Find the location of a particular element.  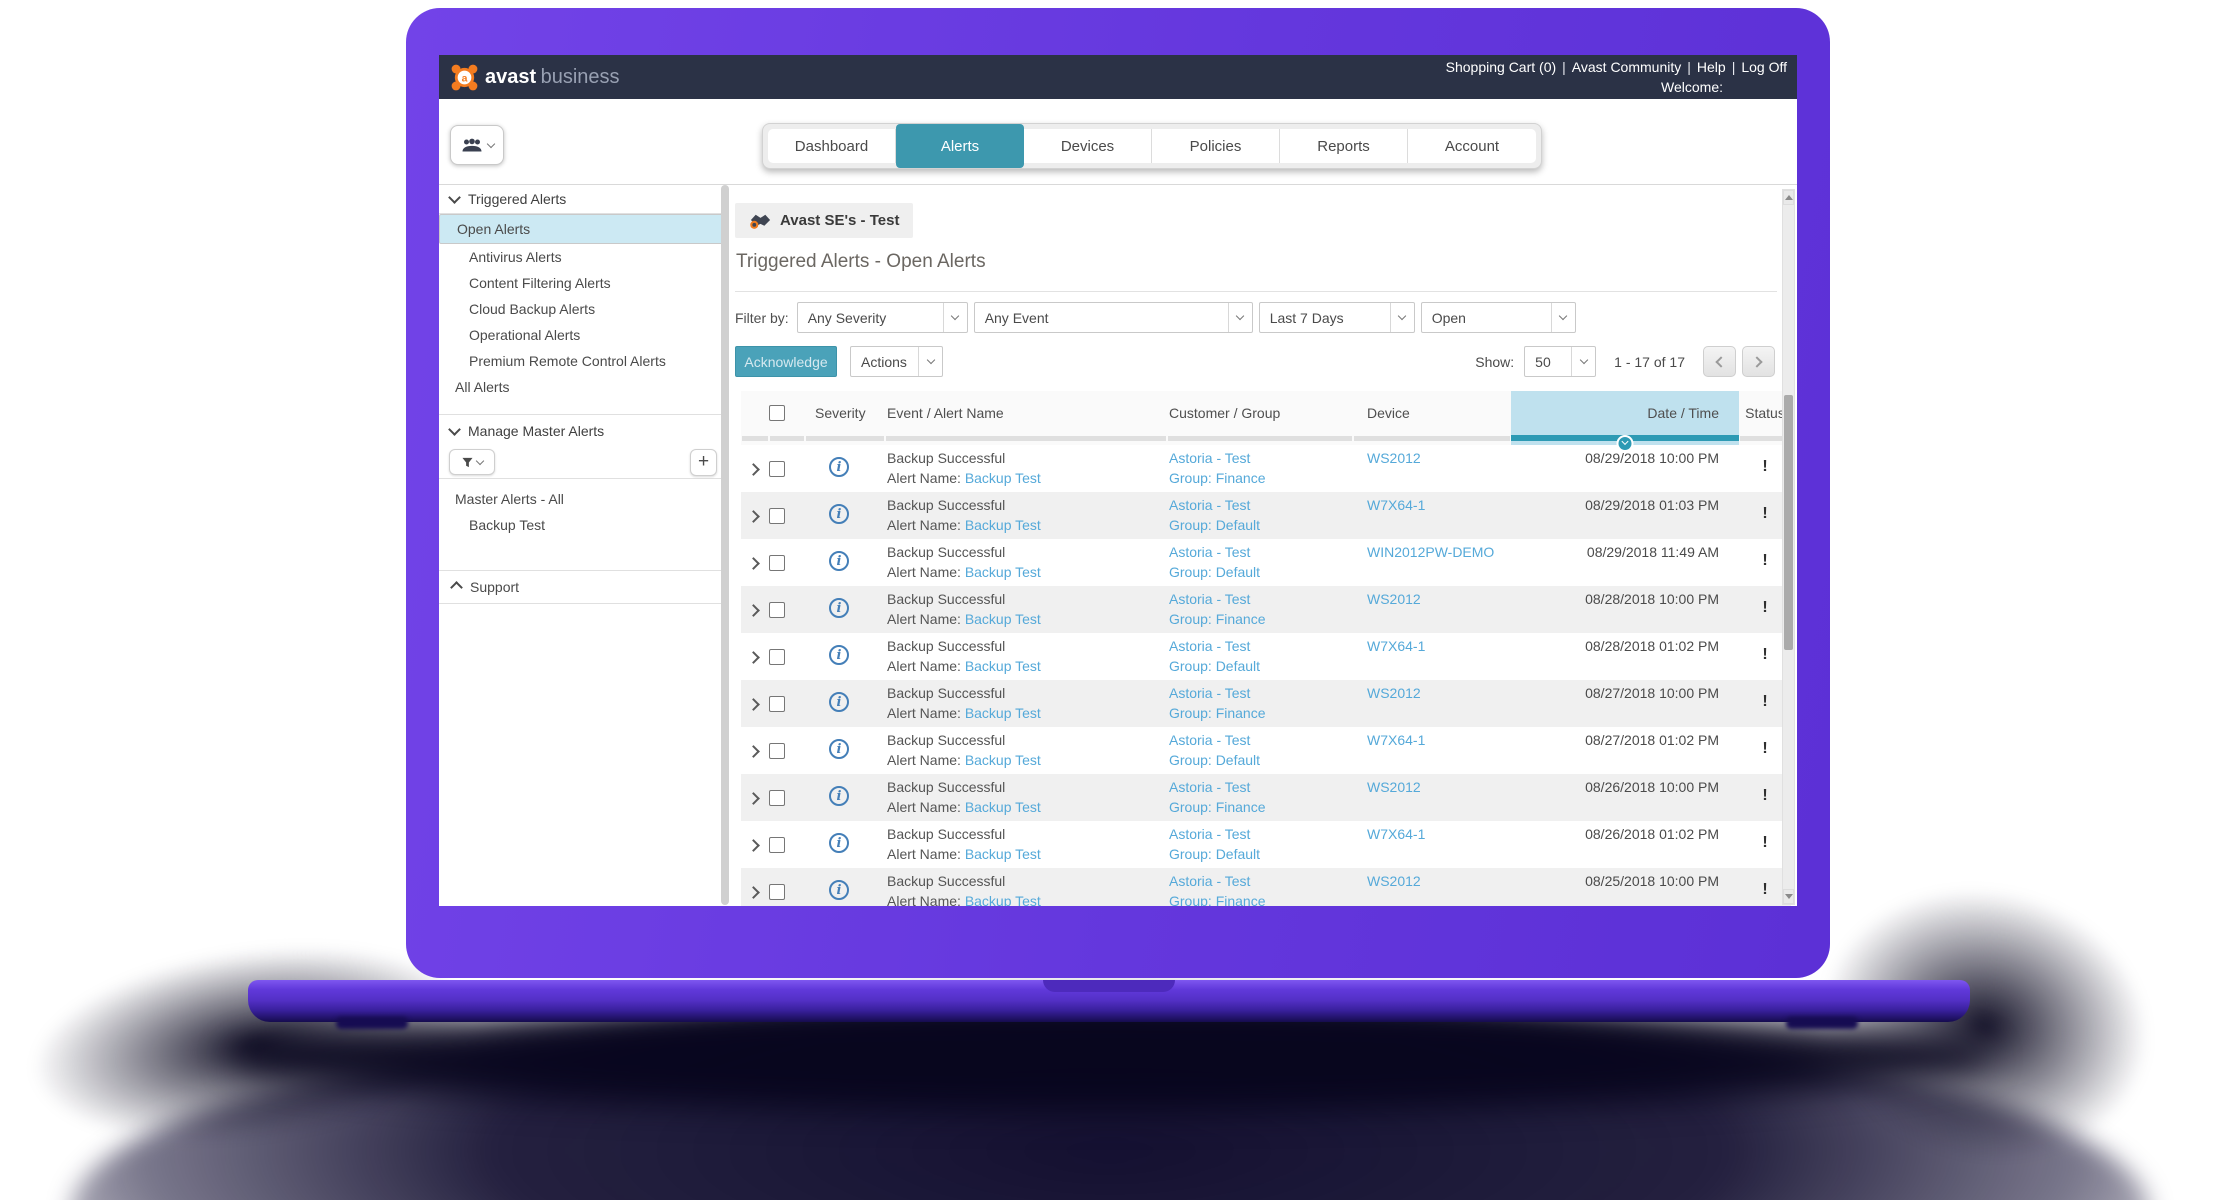

tab-alerts: Alerts is located at coordinates (960, 146).